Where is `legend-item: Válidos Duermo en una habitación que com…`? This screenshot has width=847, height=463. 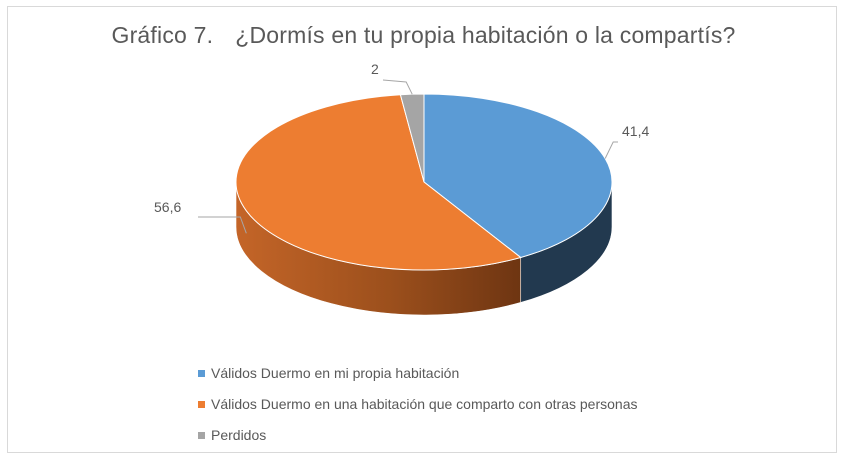
legend-item: Válidos Duermo en una habitación que com… is located at coordinates (417, 404).